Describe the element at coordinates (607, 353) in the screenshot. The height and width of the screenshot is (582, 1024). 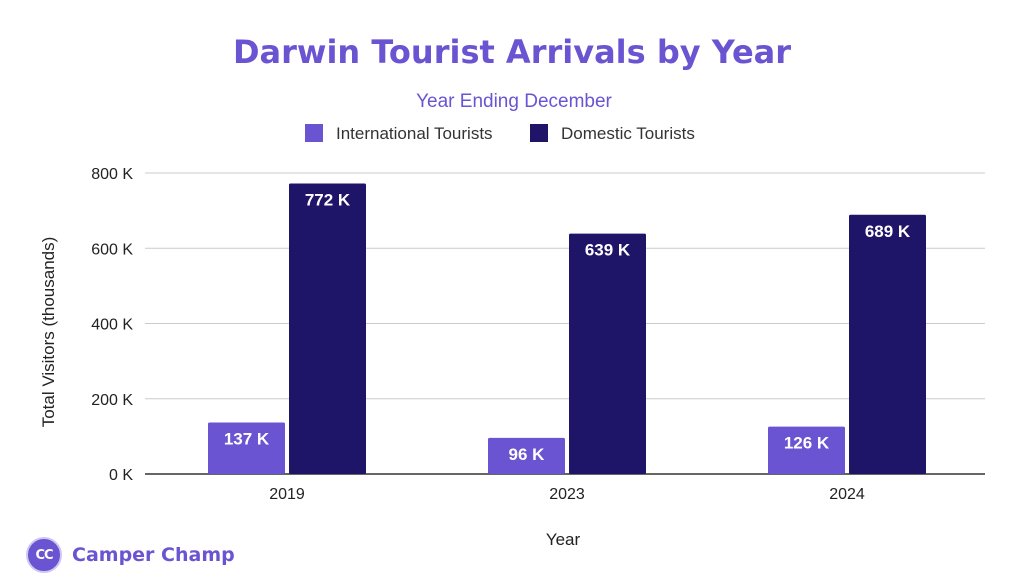
I see `bar-domestic-2023` at that location.